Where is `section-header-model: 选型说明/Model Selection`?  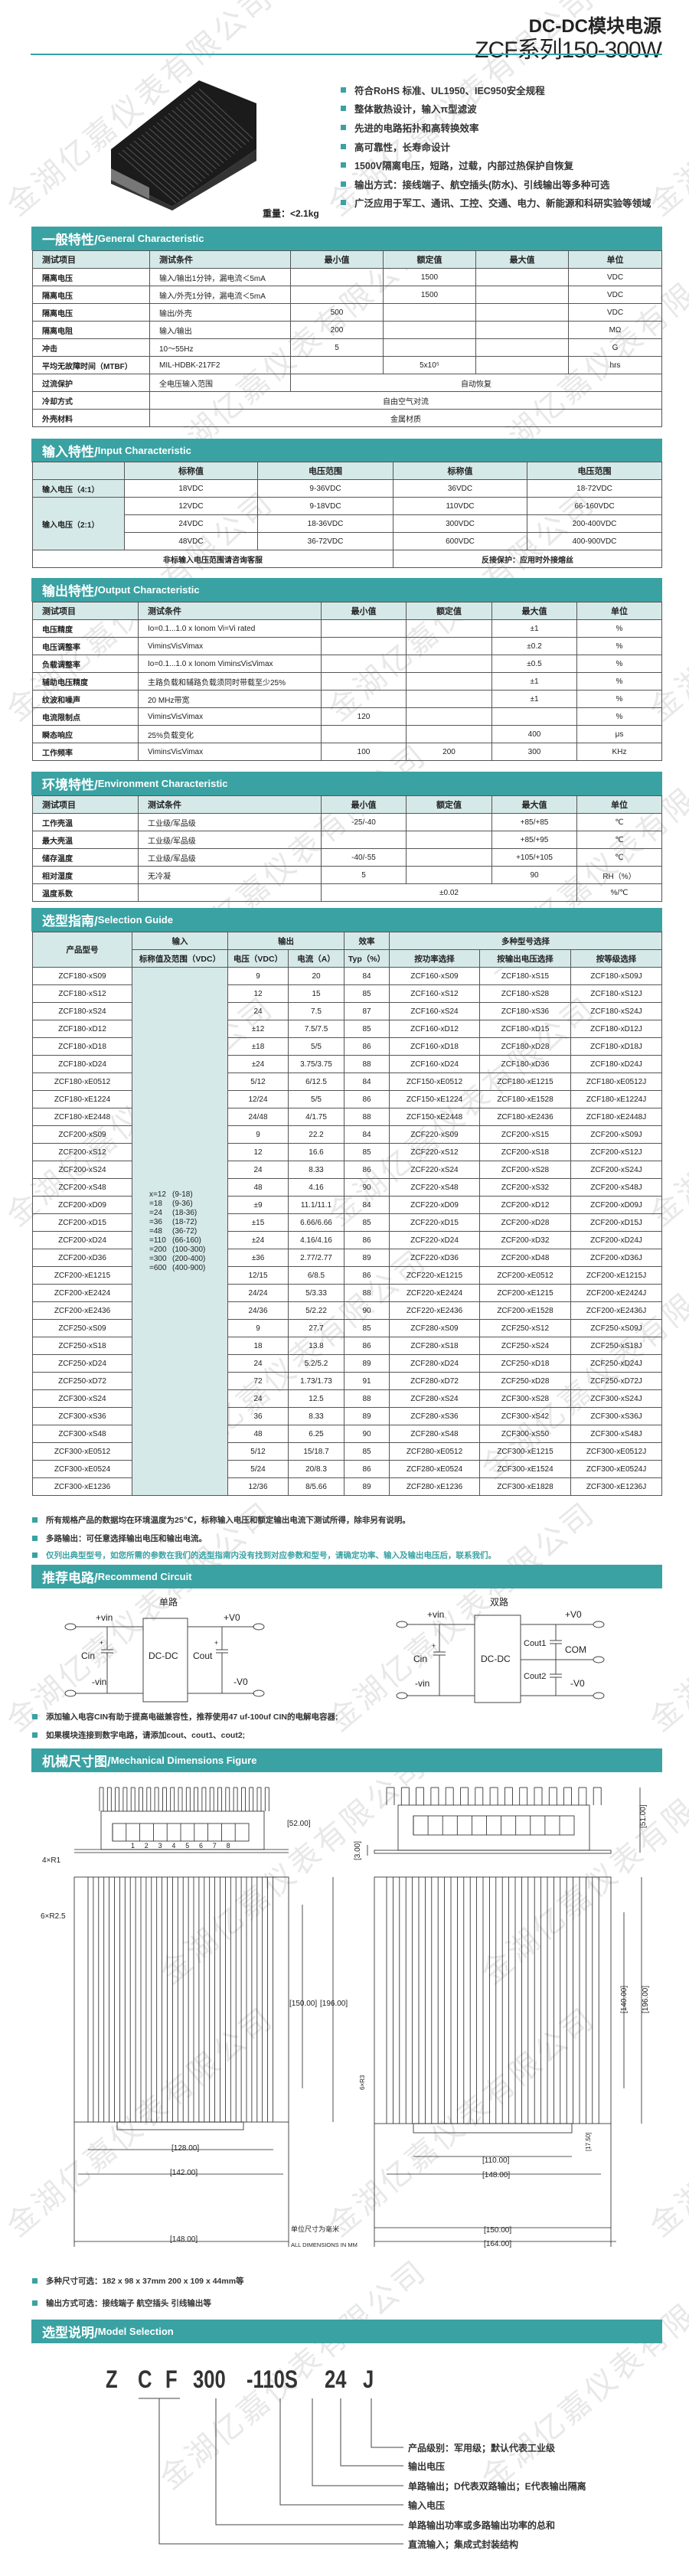 section-header-model: 选型说明/Model Selection is located at coordinates (346, 2331).